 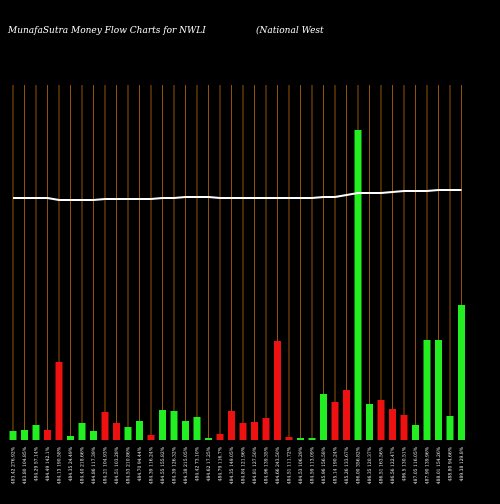 What do you see at coordinates (129, 465) in the screenshot?
I see `x-tick-label: 484.53 210.86%` at bounding box center [129, 465].